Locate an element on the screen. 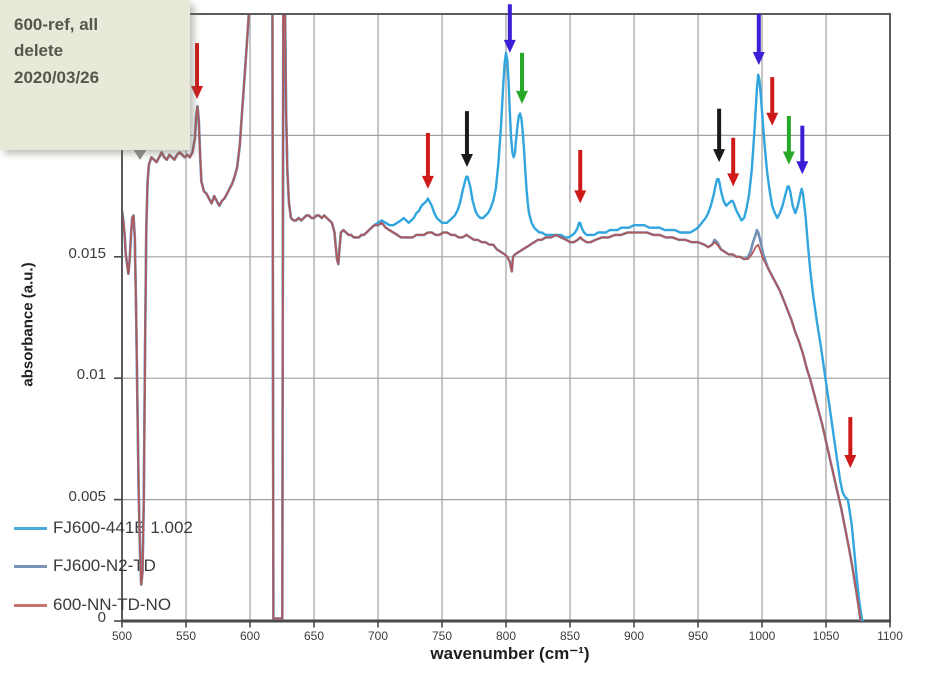 The width and height of the screenshot is (926, 685). legend-swatch-red is located at coordinates (30, 605).